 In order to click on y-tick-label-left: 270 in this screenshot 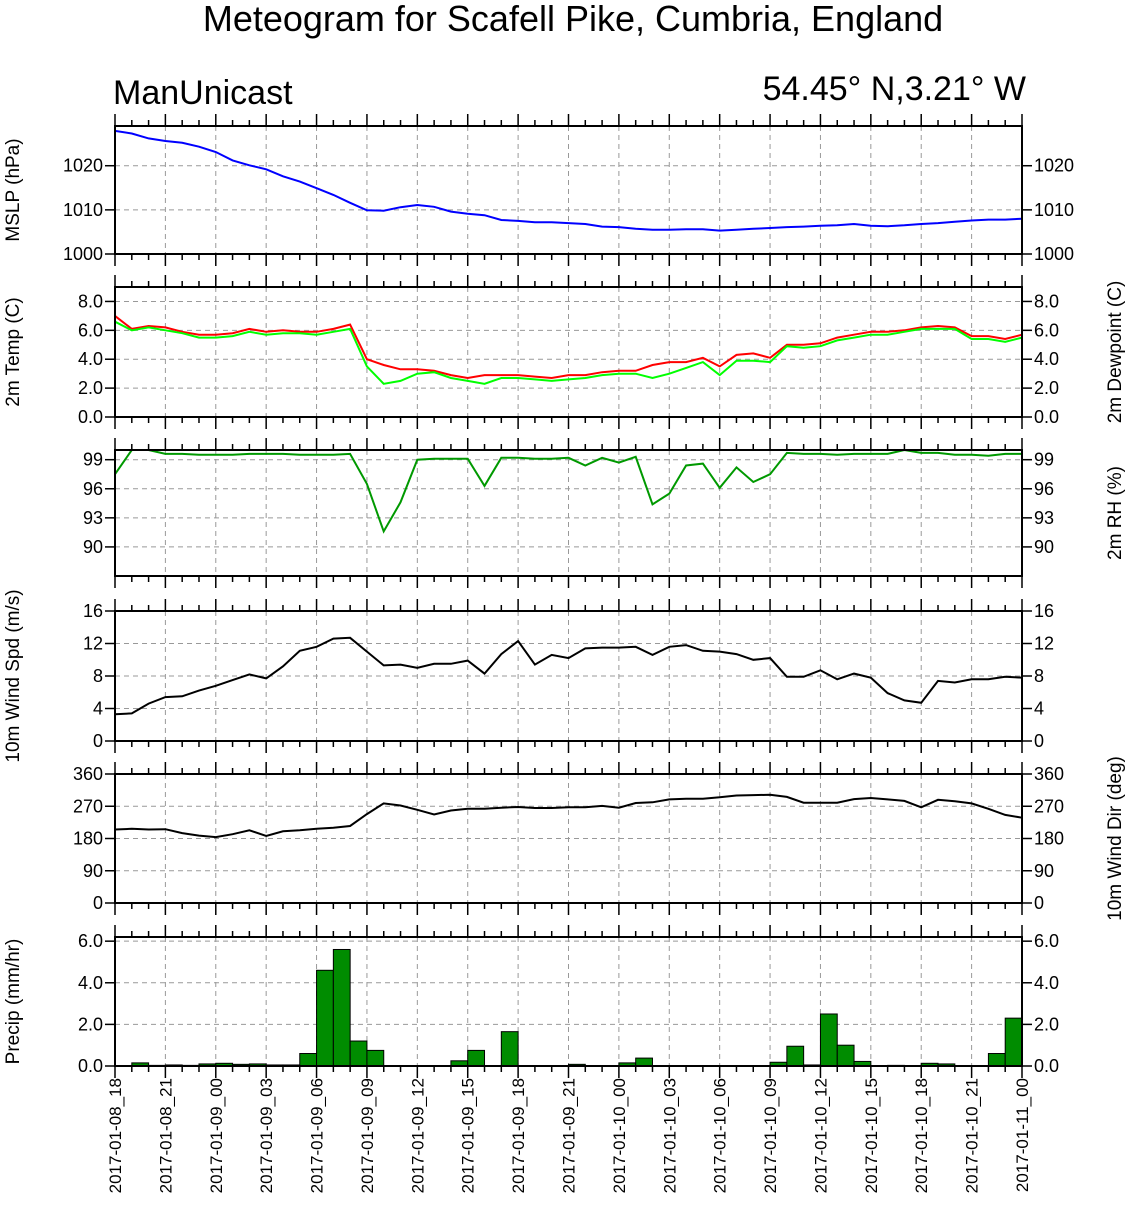, I will do `click(88, 806)`.